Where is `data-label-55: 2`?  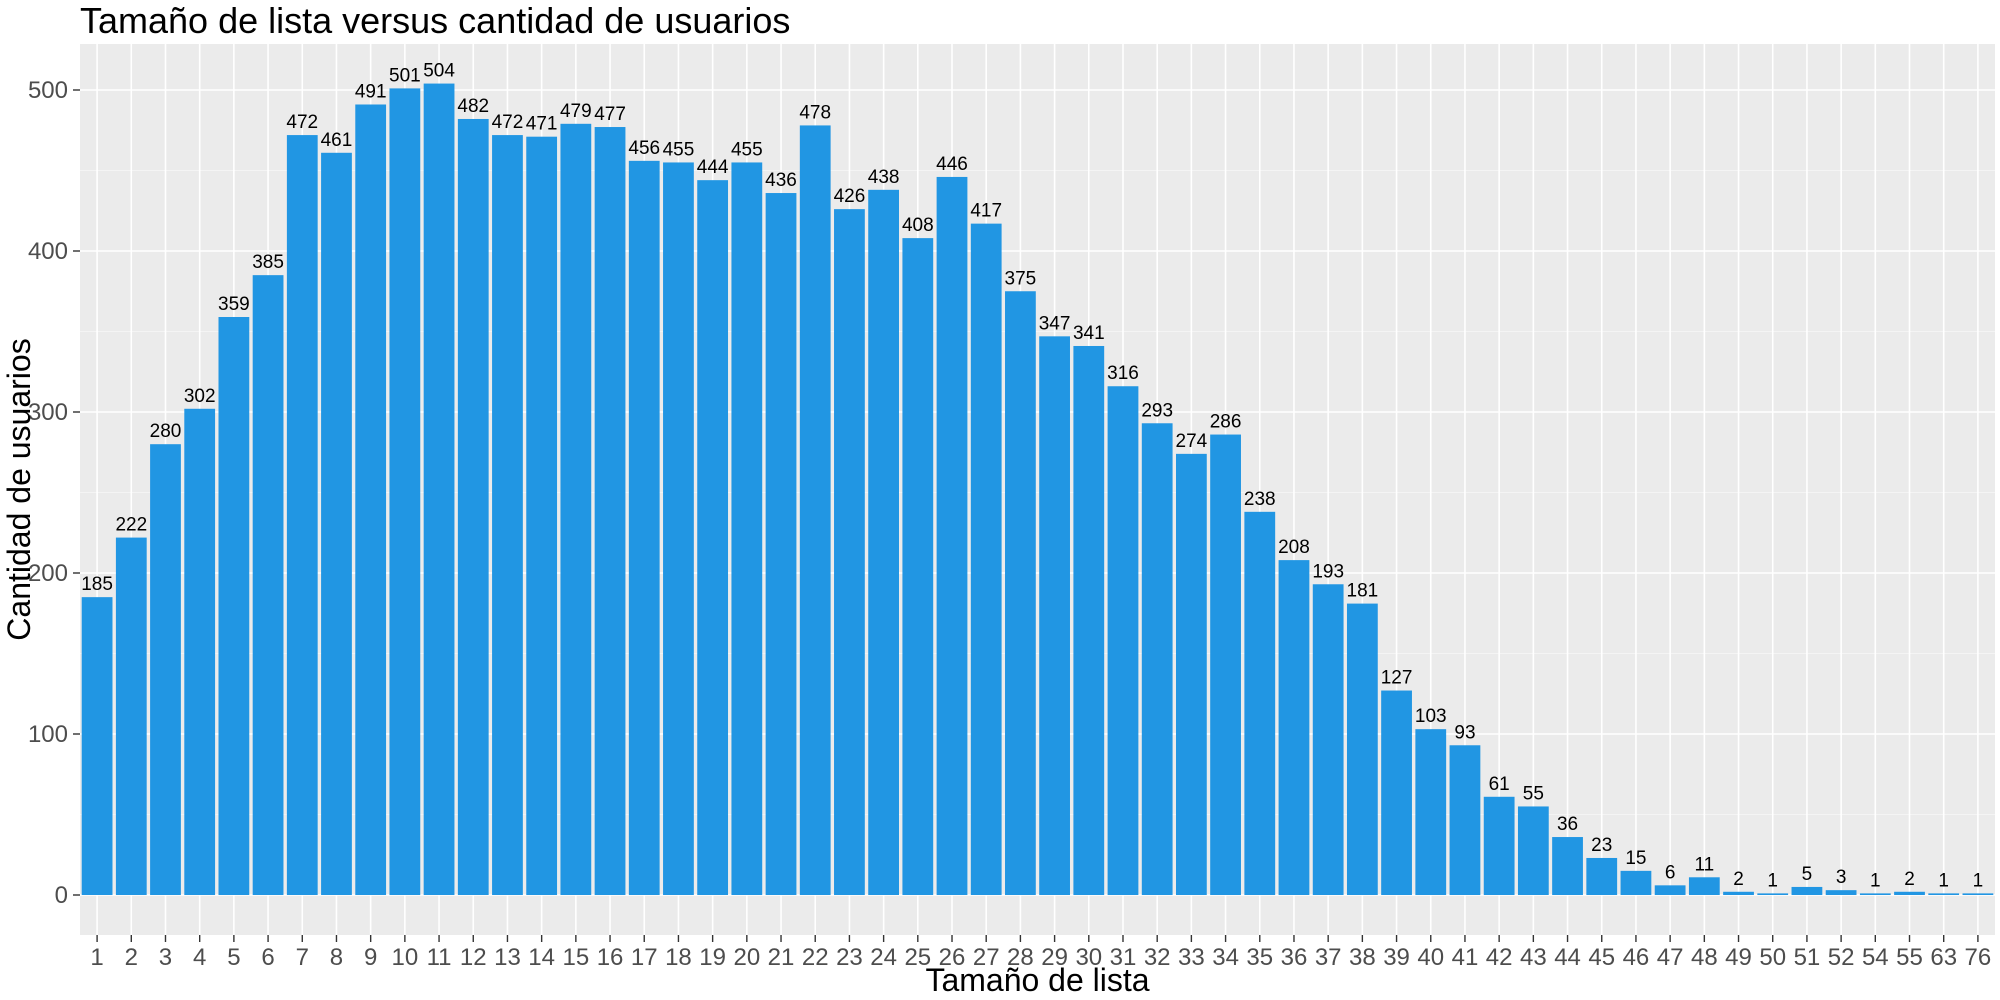 data-label-55: 2 is located at coordinates (1909, 879).